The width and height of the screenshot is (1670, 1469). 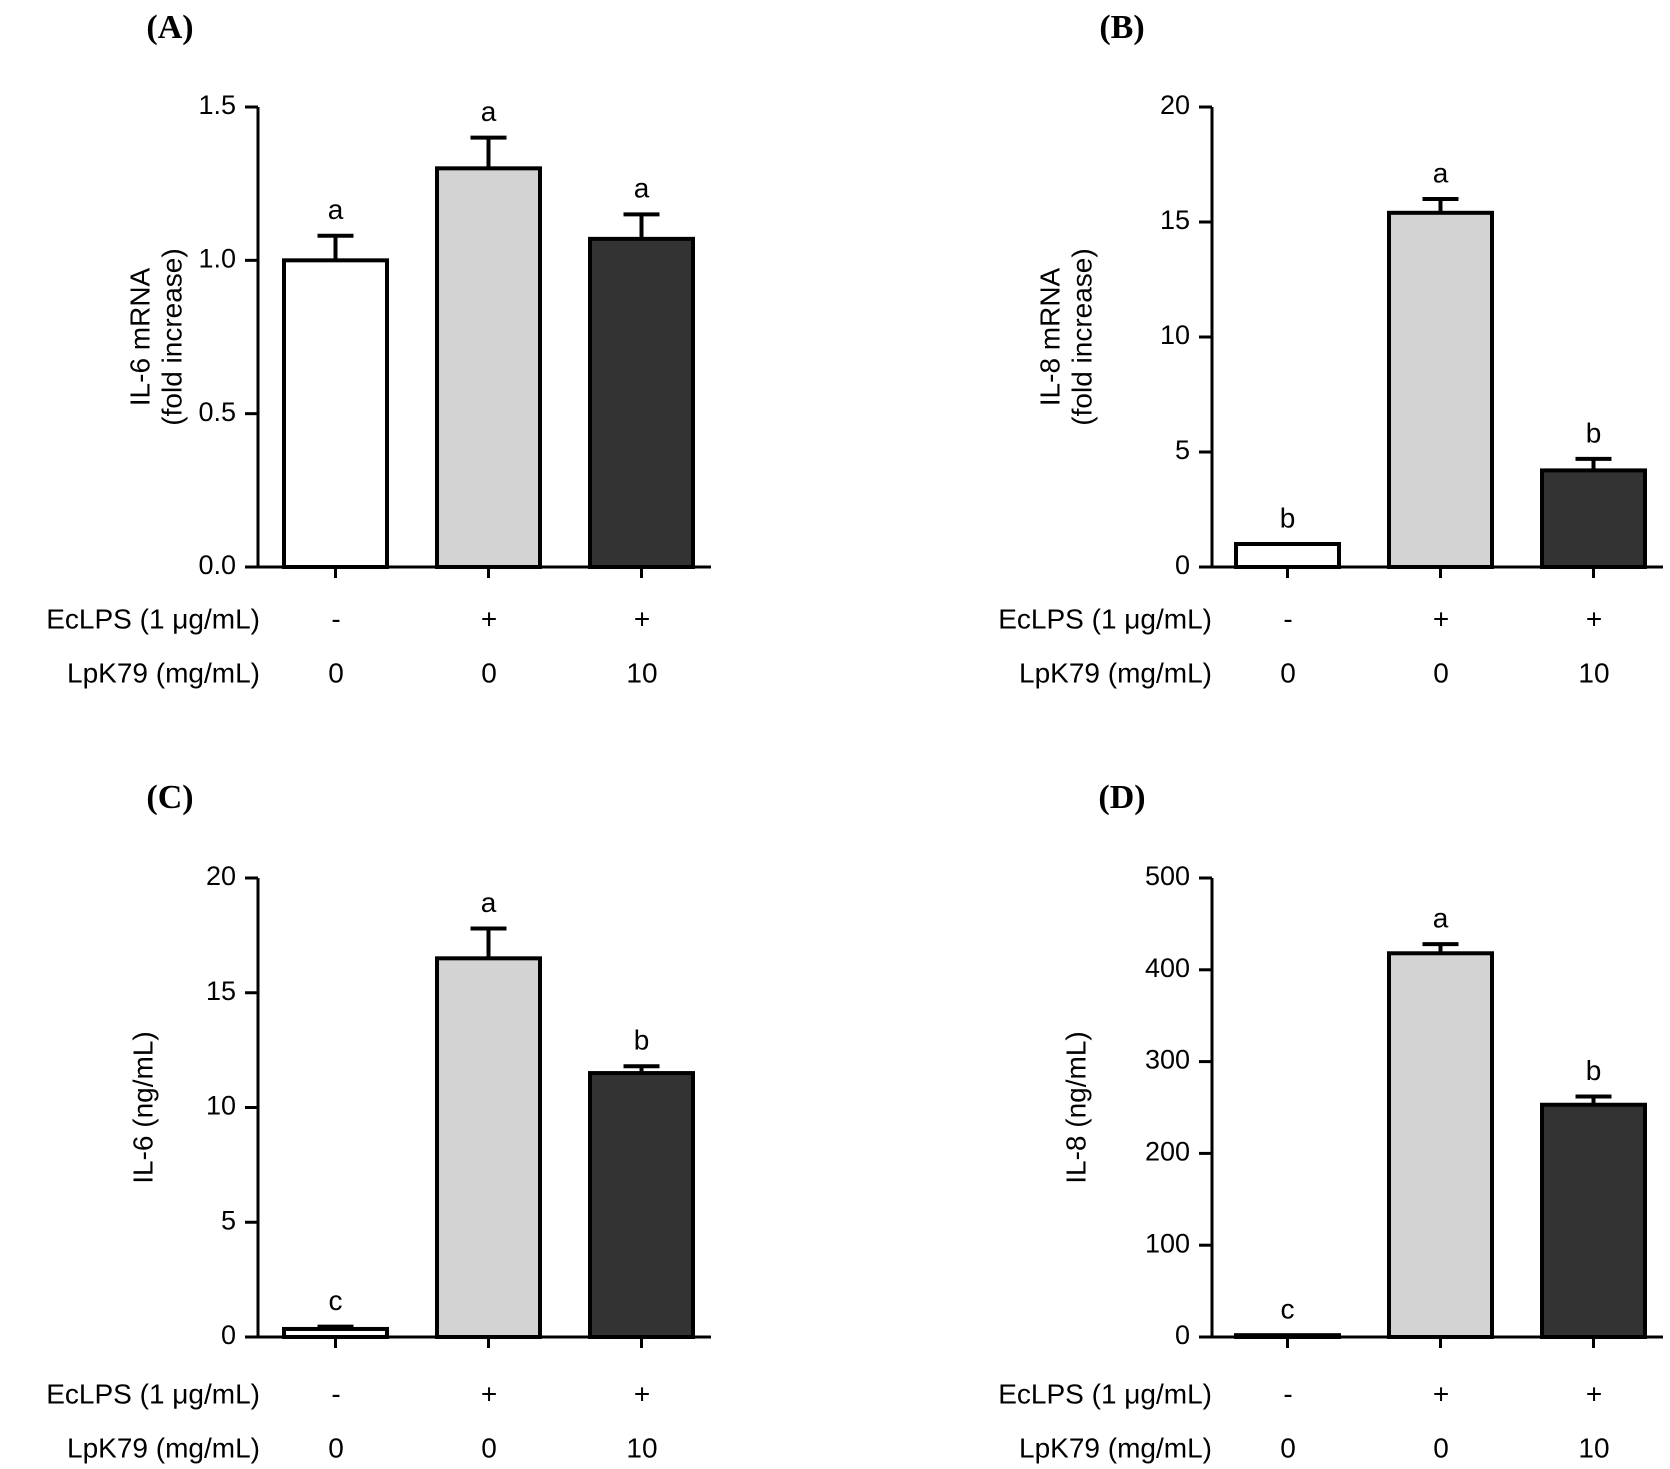 I want to click on y-axis-title: IL-8 (ng/mL), so click(x=1075, y=1107).